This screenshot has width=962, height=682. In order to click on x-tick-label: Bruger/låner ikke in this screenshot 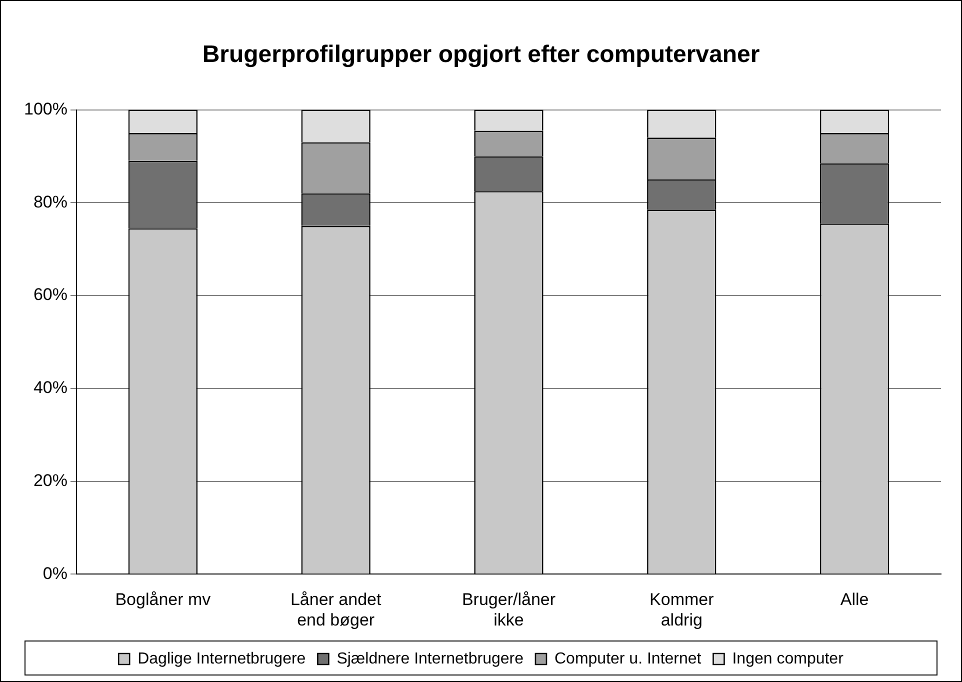, I will do `click(509, 610)`.